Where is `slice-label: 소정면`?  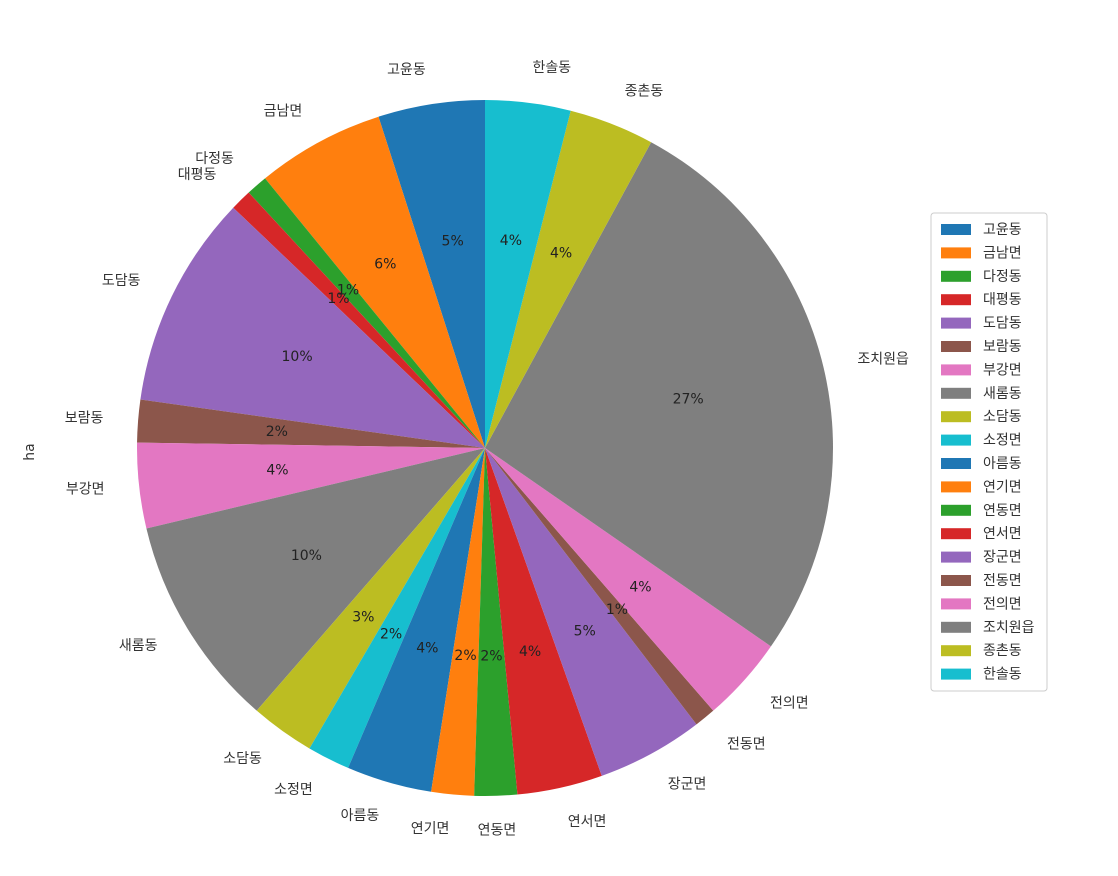 slice-label: 소정면 is located at coordinates (293, 790).